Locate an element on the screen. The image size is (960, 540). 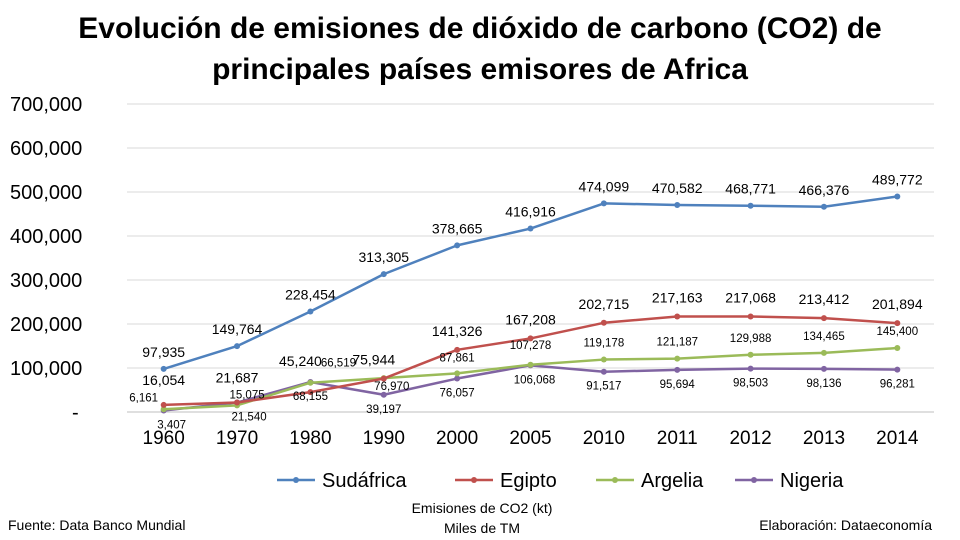
y-tick-label: 100,000 is located at coordinates (46, 369).